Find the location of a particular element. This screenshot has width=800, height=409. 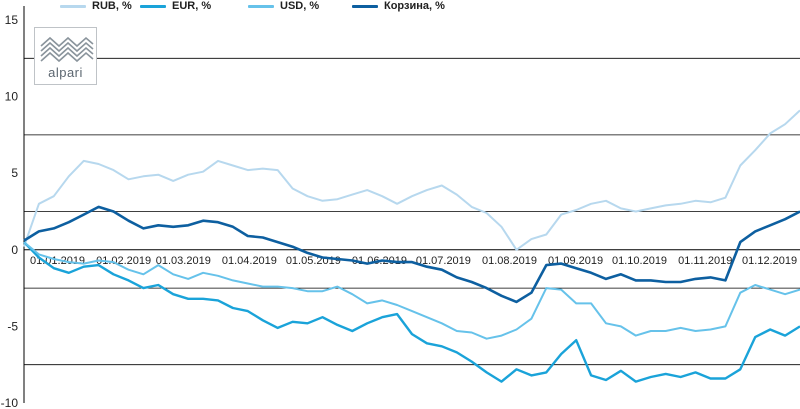

x-tick-label: 01.02.2019 is located at coordinates (123, 261).